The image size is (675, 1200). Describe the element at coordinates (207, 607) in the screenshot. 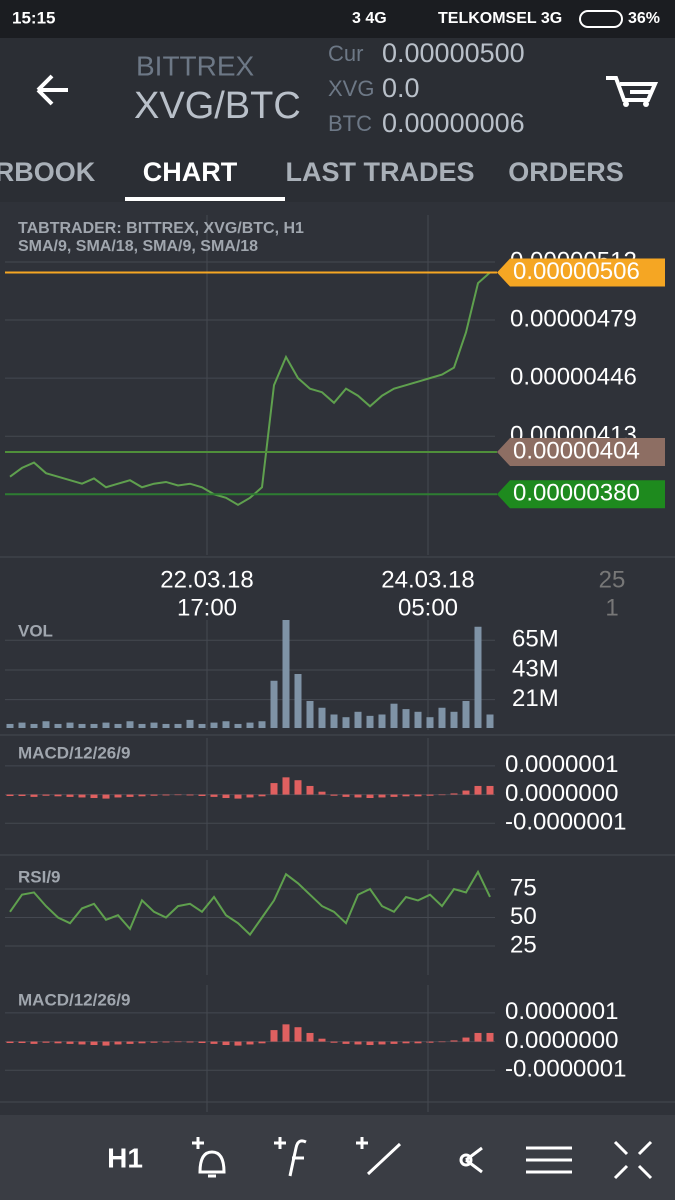

I see `x-label-time: 17:00` at that location.